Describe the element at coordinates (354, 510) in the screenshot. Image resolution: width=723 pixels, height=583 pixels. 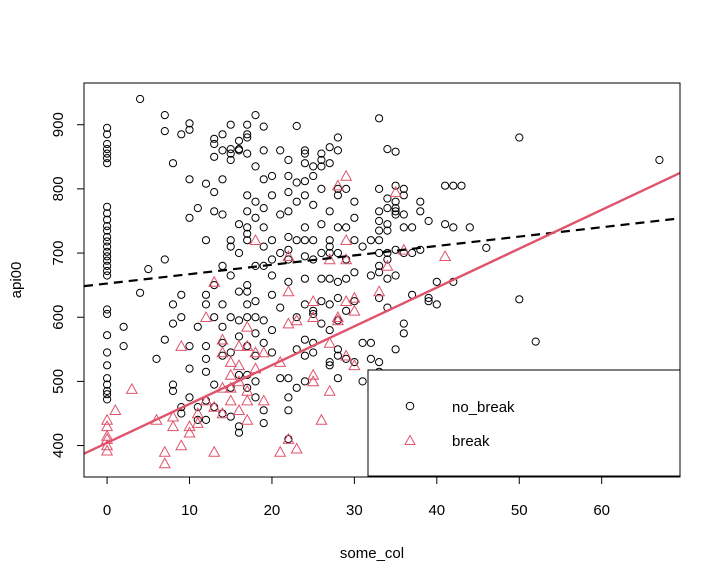
I see `x-tick-label-30: 30` at that location.